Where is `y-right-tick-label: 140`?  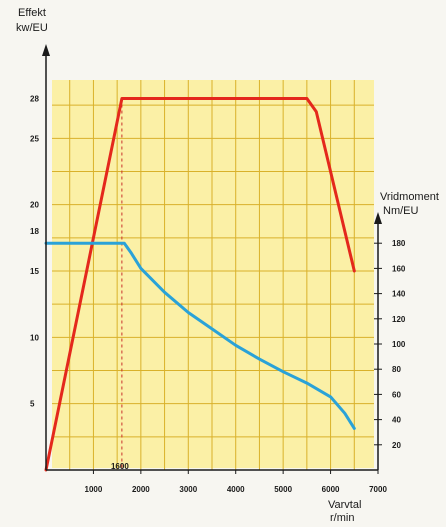
y-right-tick-label: 140 is located at coordinates (399, 294).